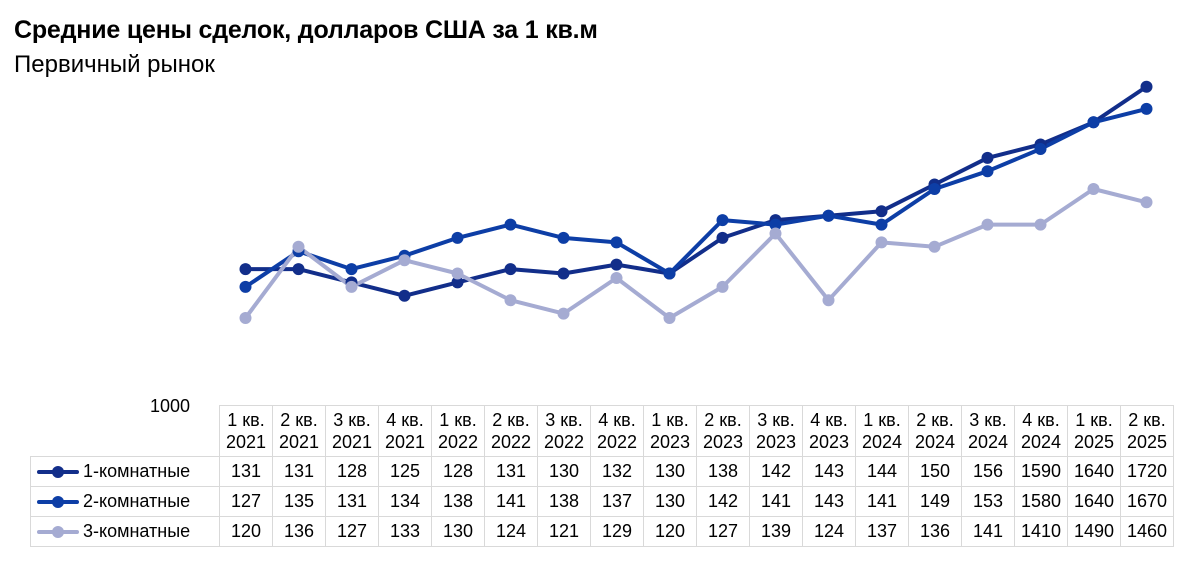  I want to click on legend-entry: 2-комнатные, so click(125, 501).